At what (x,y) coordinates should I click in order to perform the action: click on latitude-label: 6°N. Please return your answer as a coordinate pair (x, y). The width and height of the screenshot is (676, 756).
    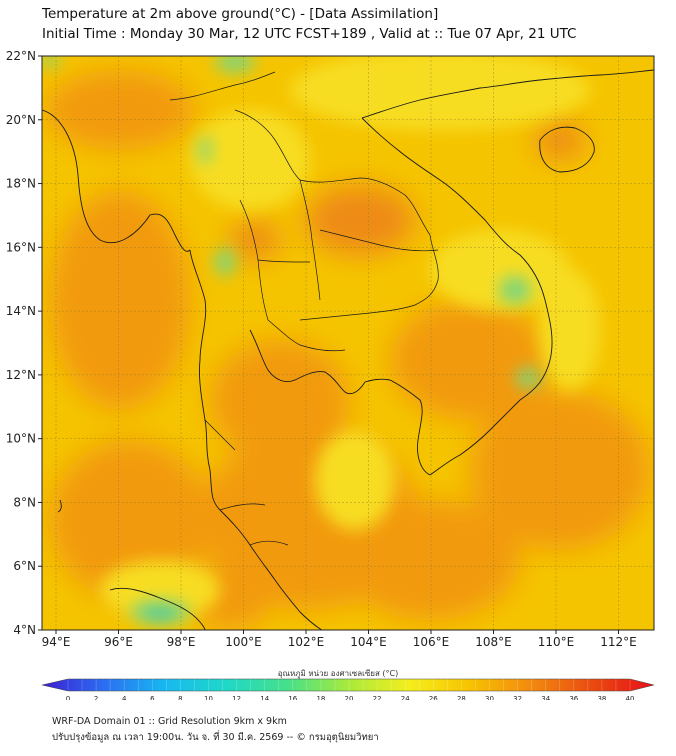
    Looking at the image, I should click on (24, 566).